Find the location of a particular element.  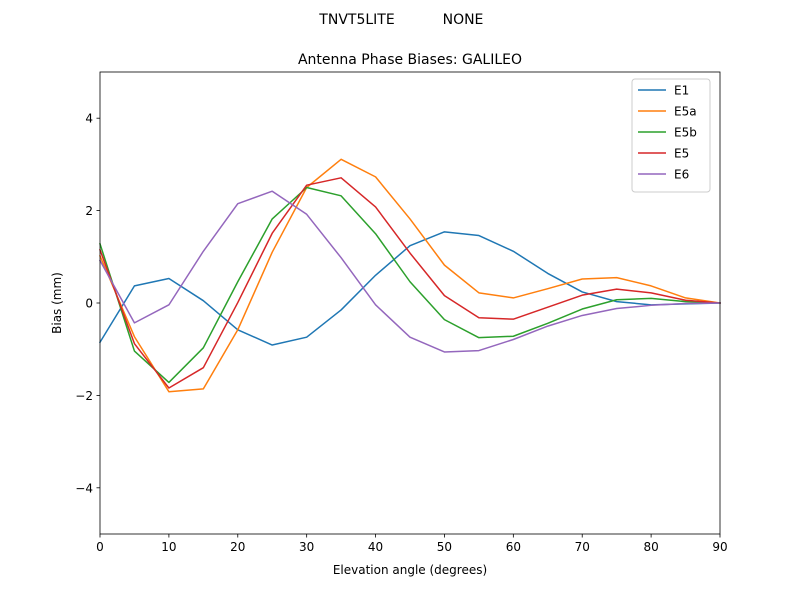

legend-label-e1: E1 is located at coordinates (681, 91).